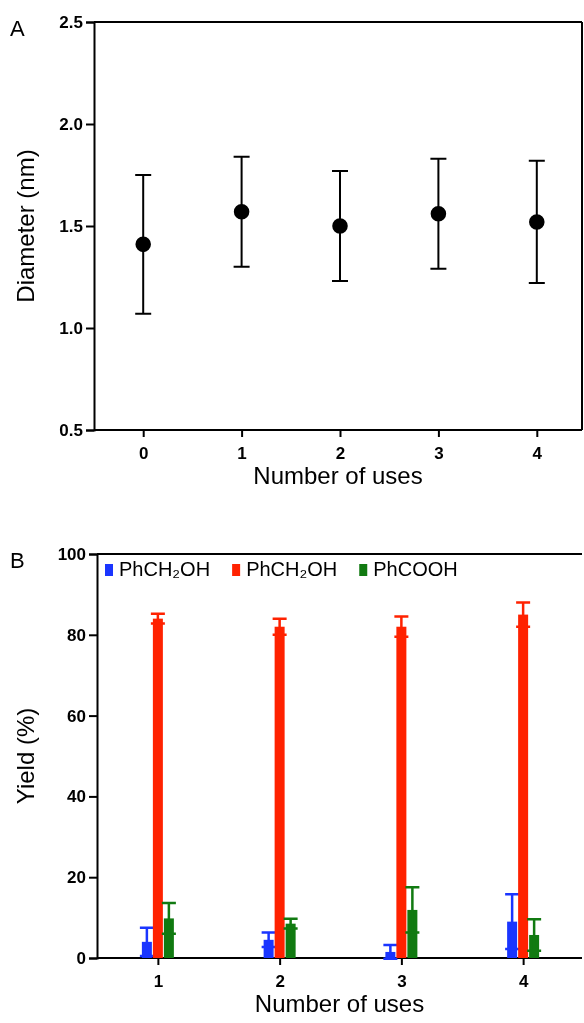 This screenshot has height=1023, width=584. What do you see at coordinates (71, 328) in the screenshot?
I see `y-tick-label: 1.0` at bounding box center [71, 328].